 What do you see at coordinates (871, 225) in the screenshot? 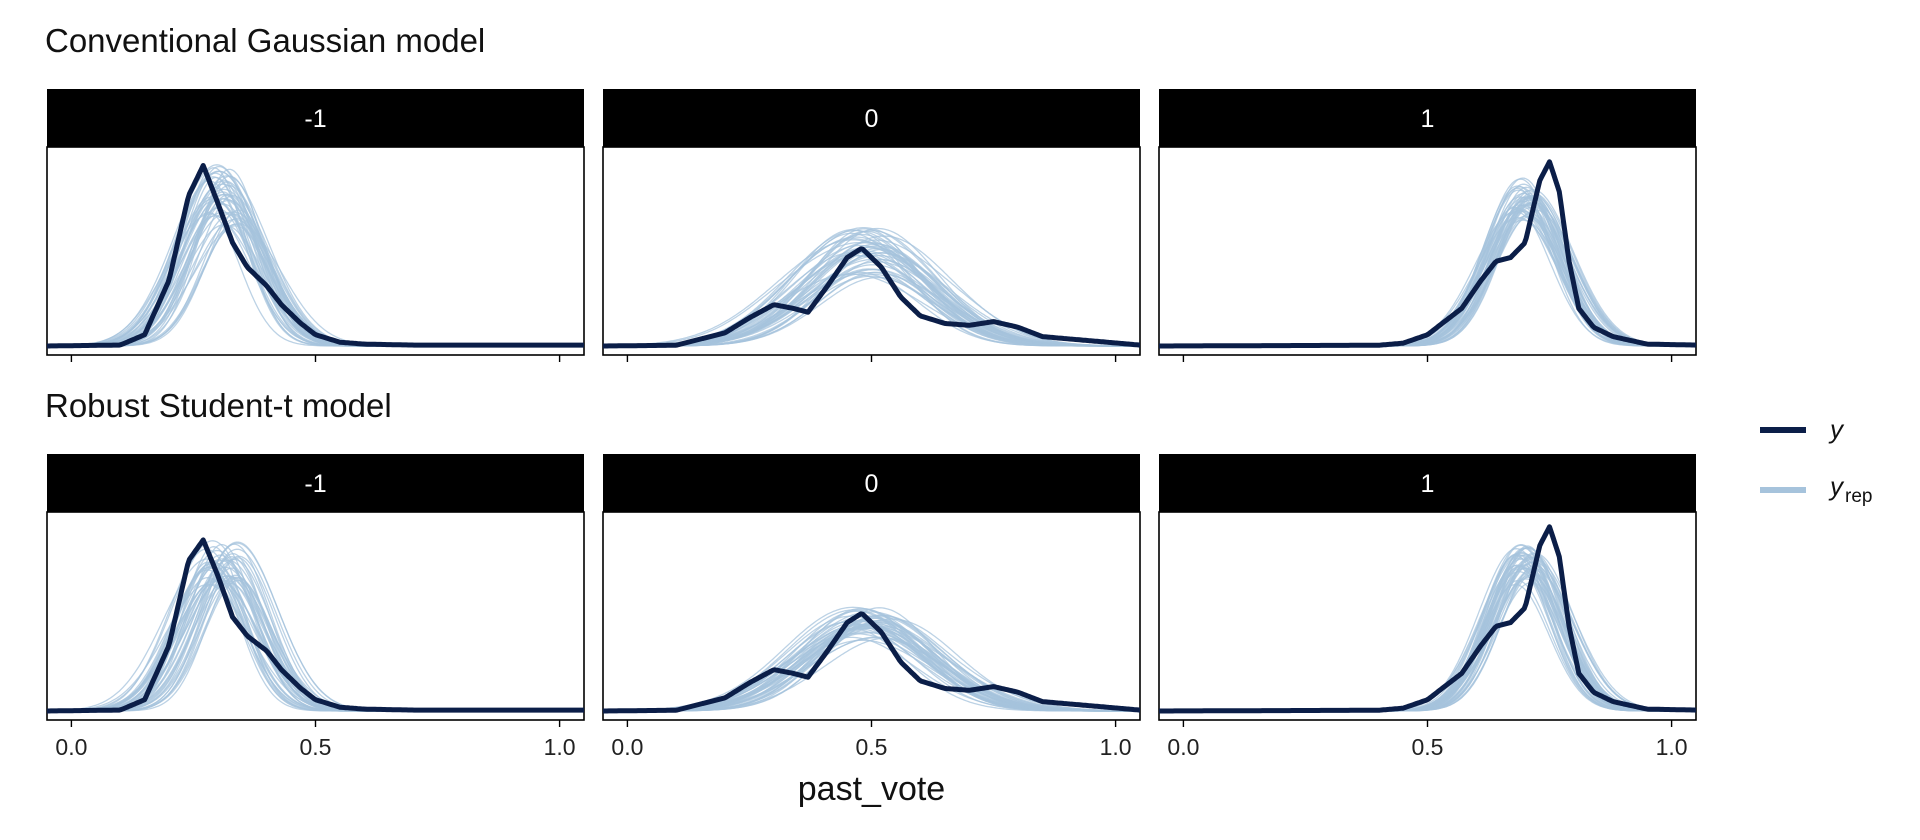
I see `panel-r0-c1: 0` at bounding box center [871, 225].